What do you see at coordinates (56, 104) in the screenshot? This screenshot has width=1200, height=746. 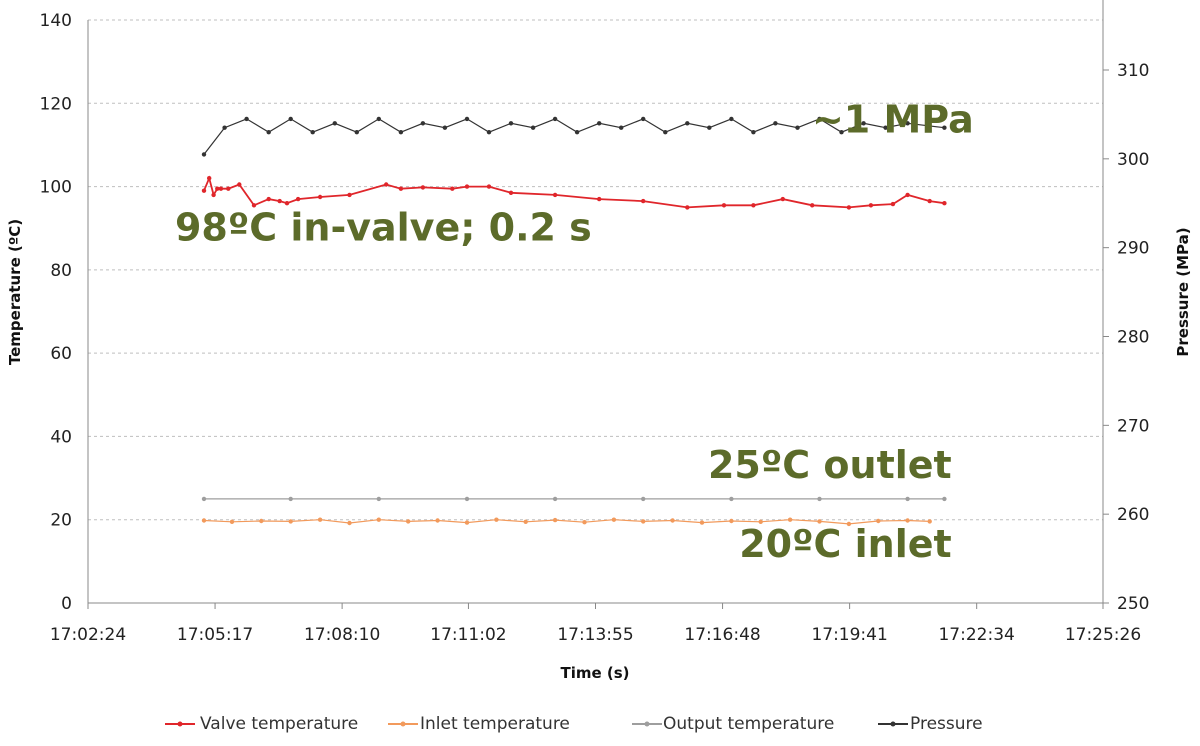 I see `y-left-tick-label: 120` at bounding box center [56, 104].